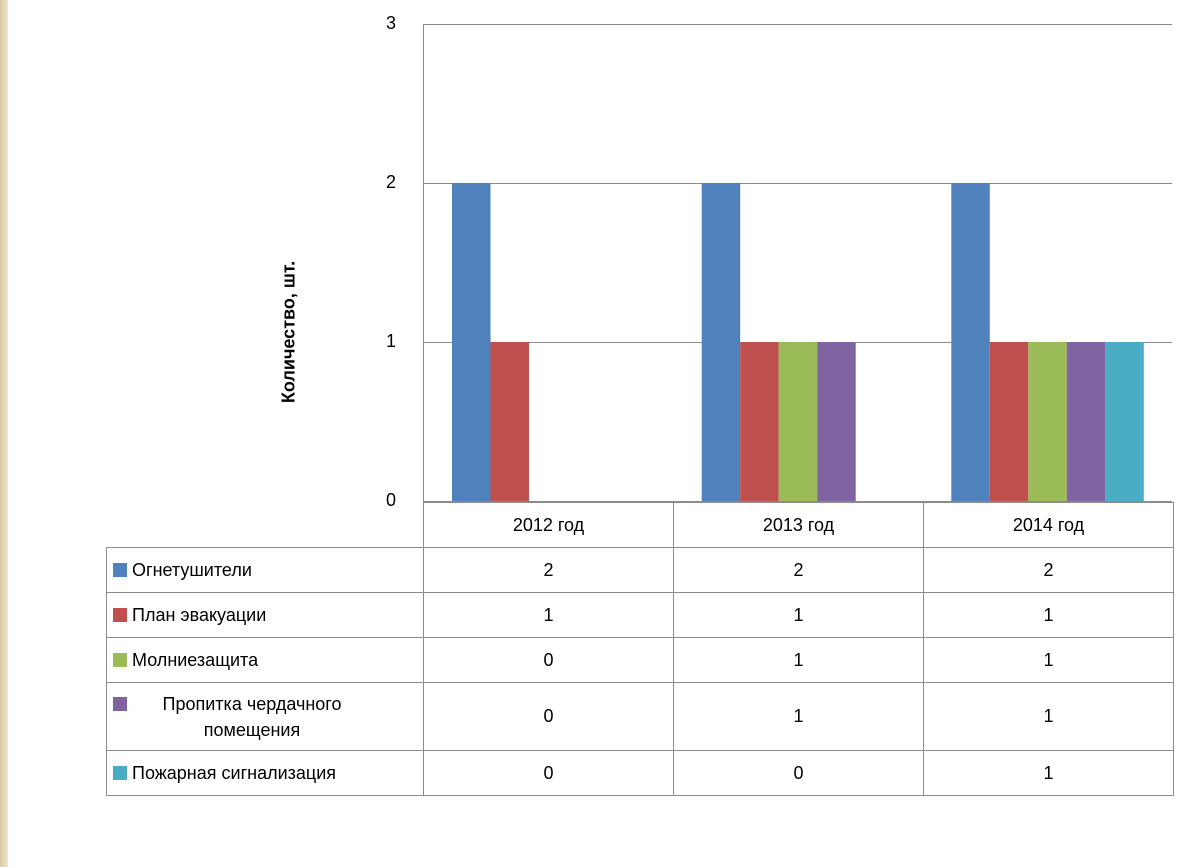 Image resolution: width=1182 pixels, height=867 pixels. I want to click on table-row: Пропитка чердачного помещения 0 1 1, so click(640, 716).